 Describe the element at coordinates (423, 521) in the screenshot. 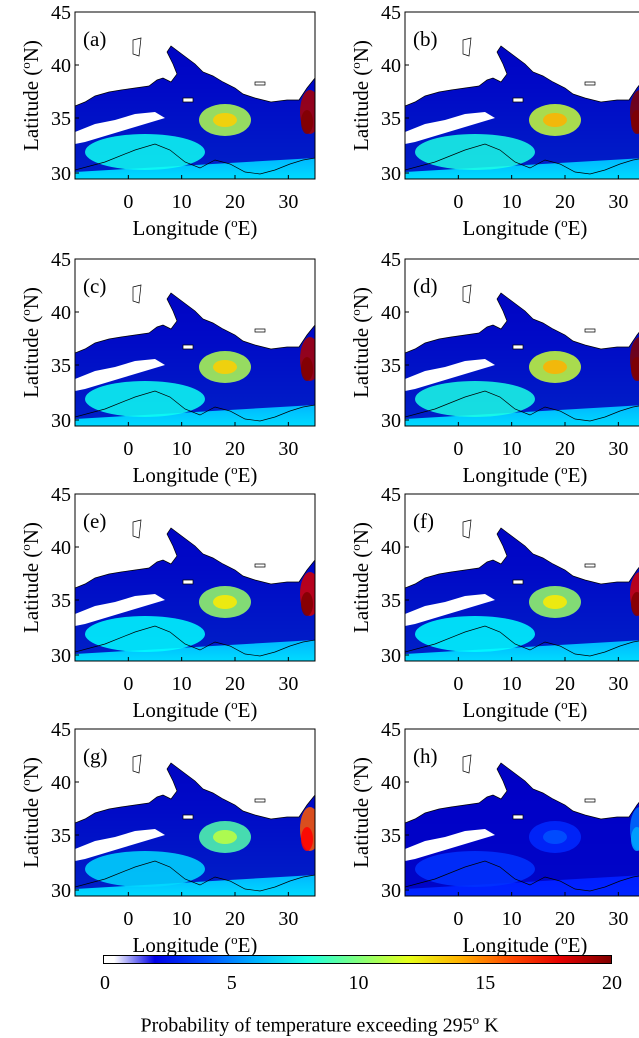

I see `panel-label: (f)` at that location.